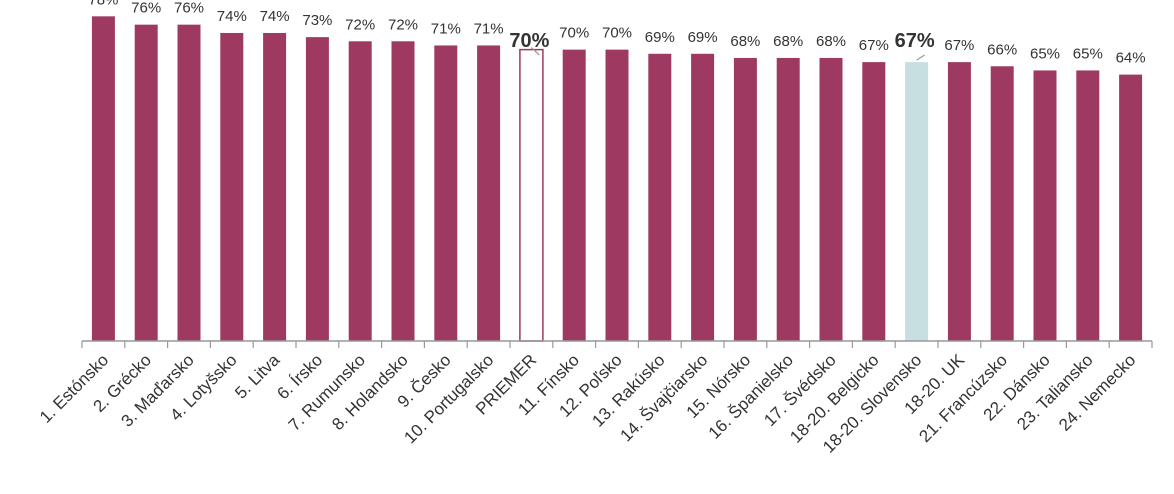 This screenshot has width=1174, height=494. I want to click on value-label: 66%, so click(1002, 49).